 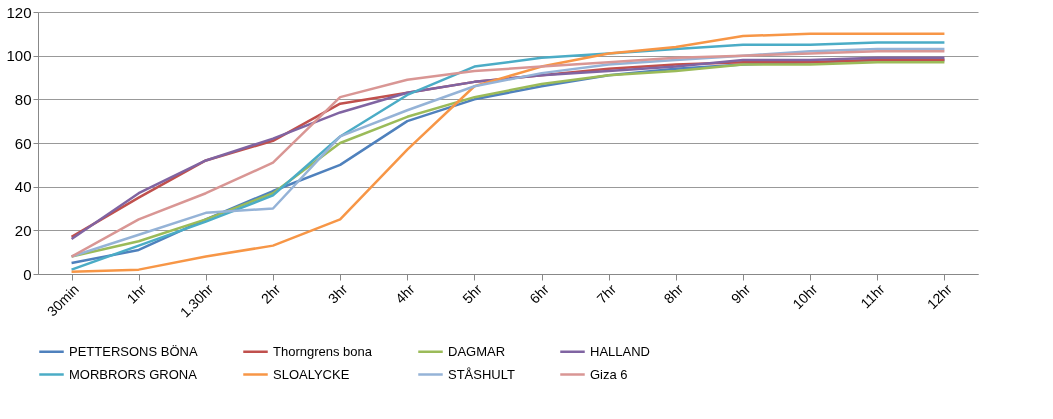 What do you see at coordinates (270, 293) in the screenshot?
I see `x-tick-label: 2hr` at bounding box center [270, 293].